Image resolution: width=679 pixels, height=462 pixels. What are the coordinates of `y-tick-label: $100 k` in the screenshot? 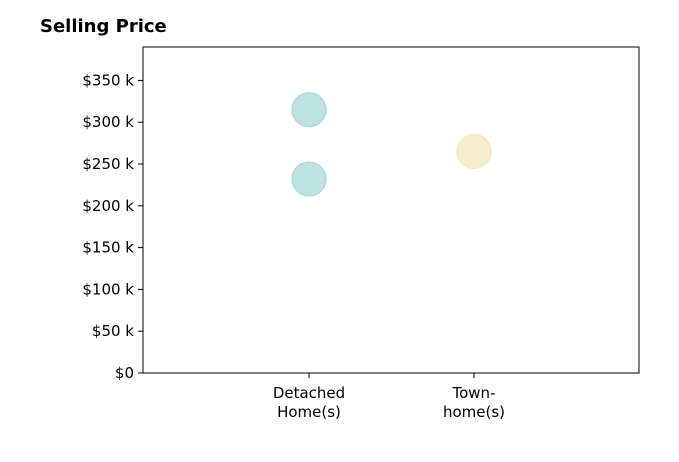 It's located at (108, 289).